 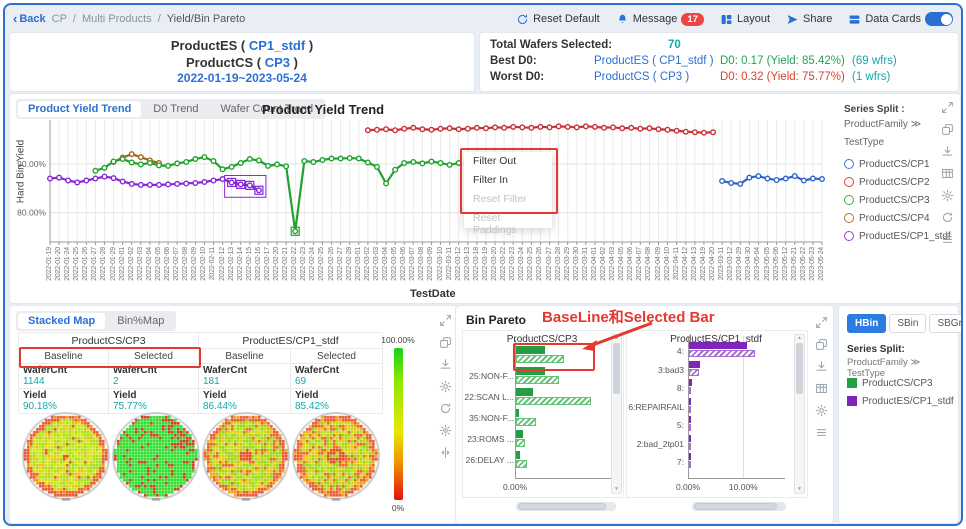 I want to click on x-axis-label: 2022-04-03, so click(x=613, y=264).